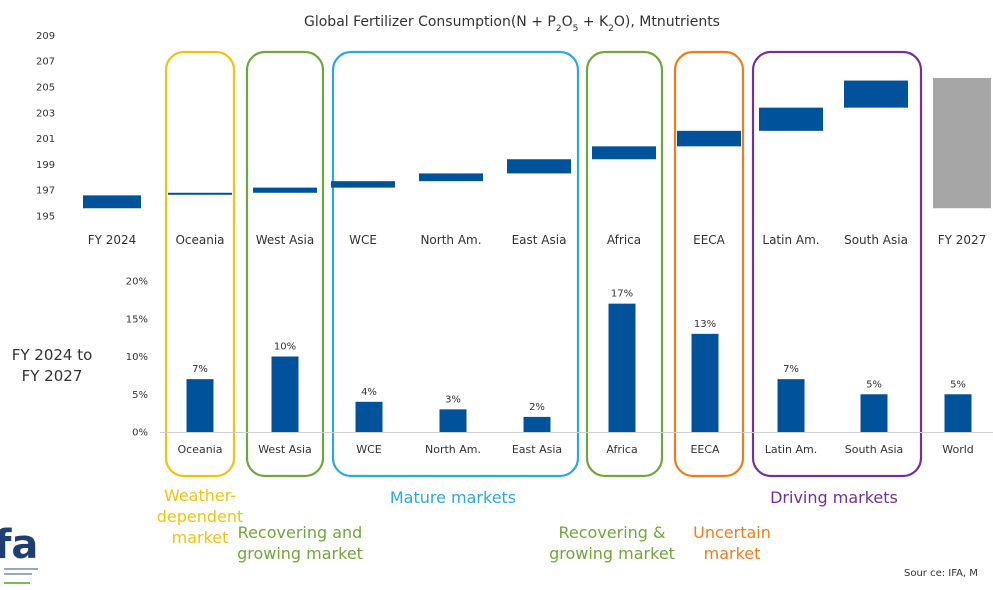 This screenshot has height=590, width=993. Describe the element at coordinates (200, 495) in the screenshot. I see `group-label-weather: Weather-` at that location.